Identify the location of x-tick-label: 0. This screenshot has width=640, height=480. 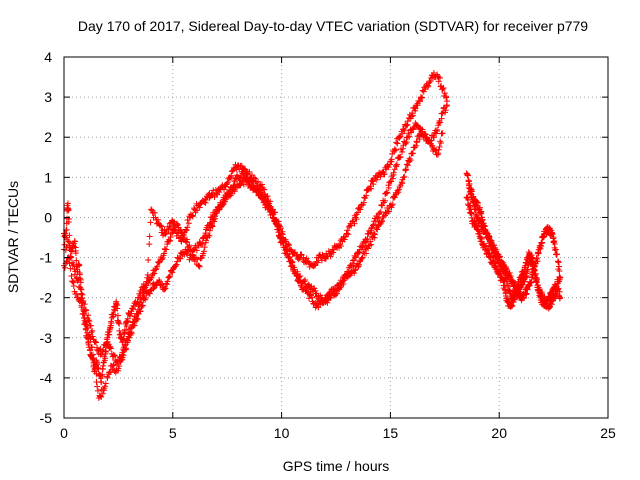
(64, 433).